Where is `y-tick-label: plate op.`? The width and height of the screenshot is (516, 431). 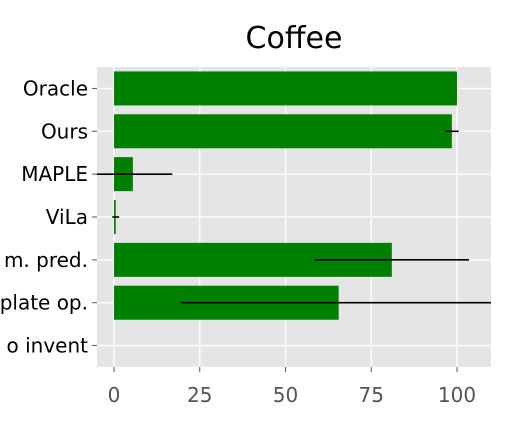 y-tick-label: plate op. is located at coordinates (44, 303).